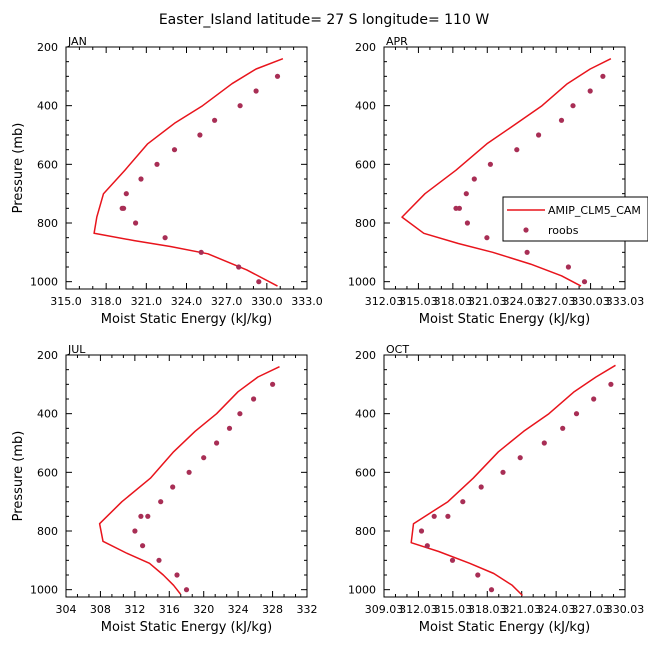  Describe the element at coordinates (272, 609) in the screenshot. I see `x-tick-label: 328` at that location.